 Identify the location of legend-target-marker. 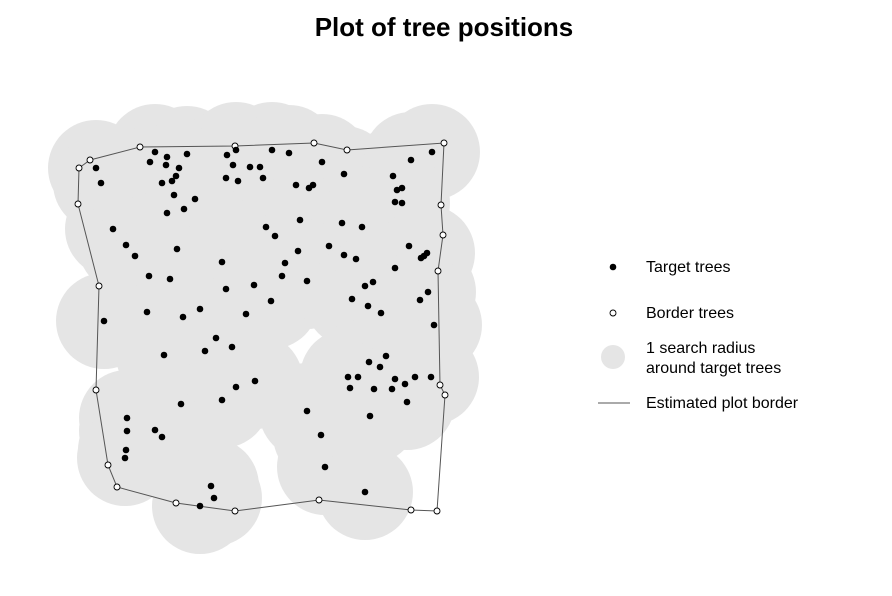
(613, 267).